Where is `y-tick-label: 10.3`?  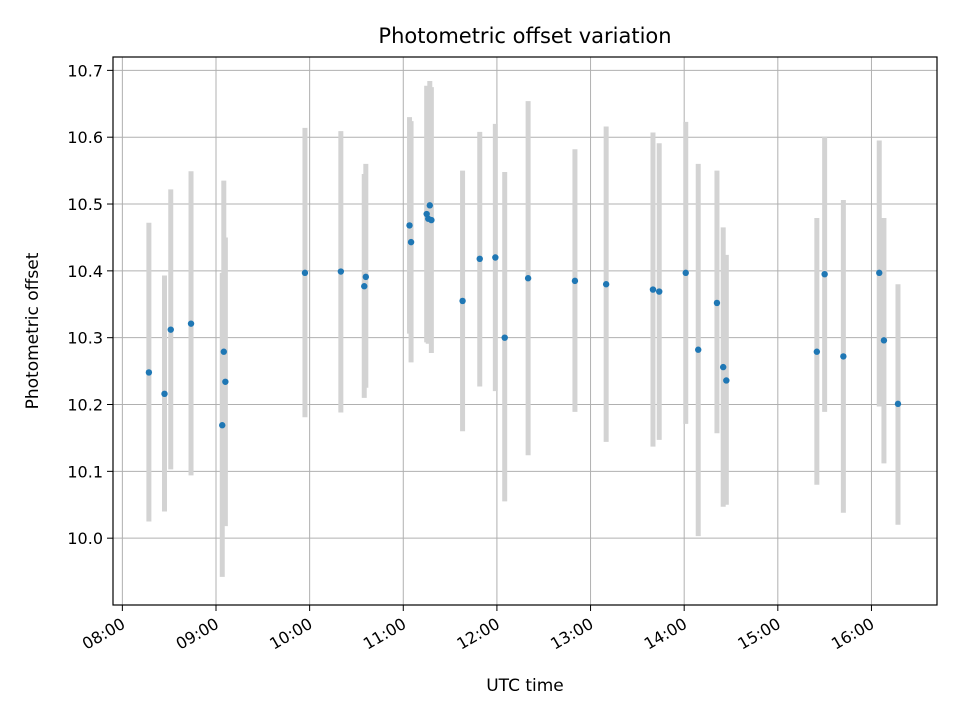
y-tick-label: 10.3 is located at coordinates (85, 338).